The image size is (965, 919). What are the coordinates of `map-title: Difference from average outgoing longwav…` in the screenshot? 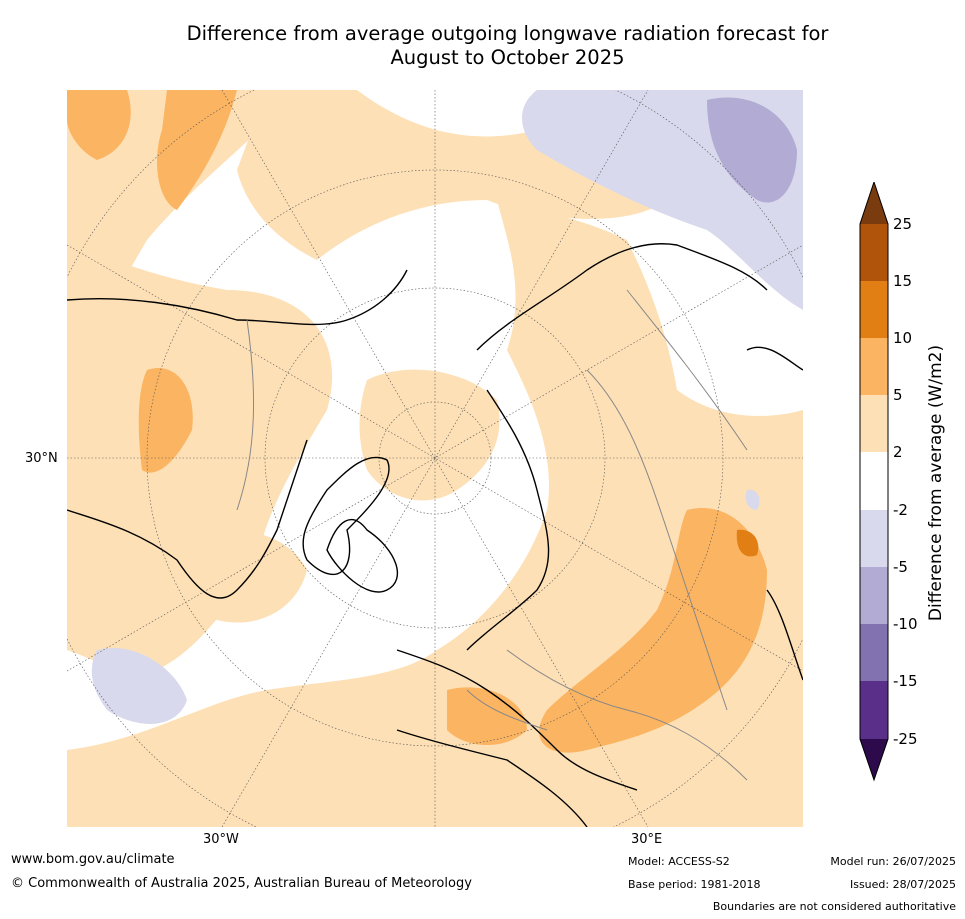 It's located at (482, 46).